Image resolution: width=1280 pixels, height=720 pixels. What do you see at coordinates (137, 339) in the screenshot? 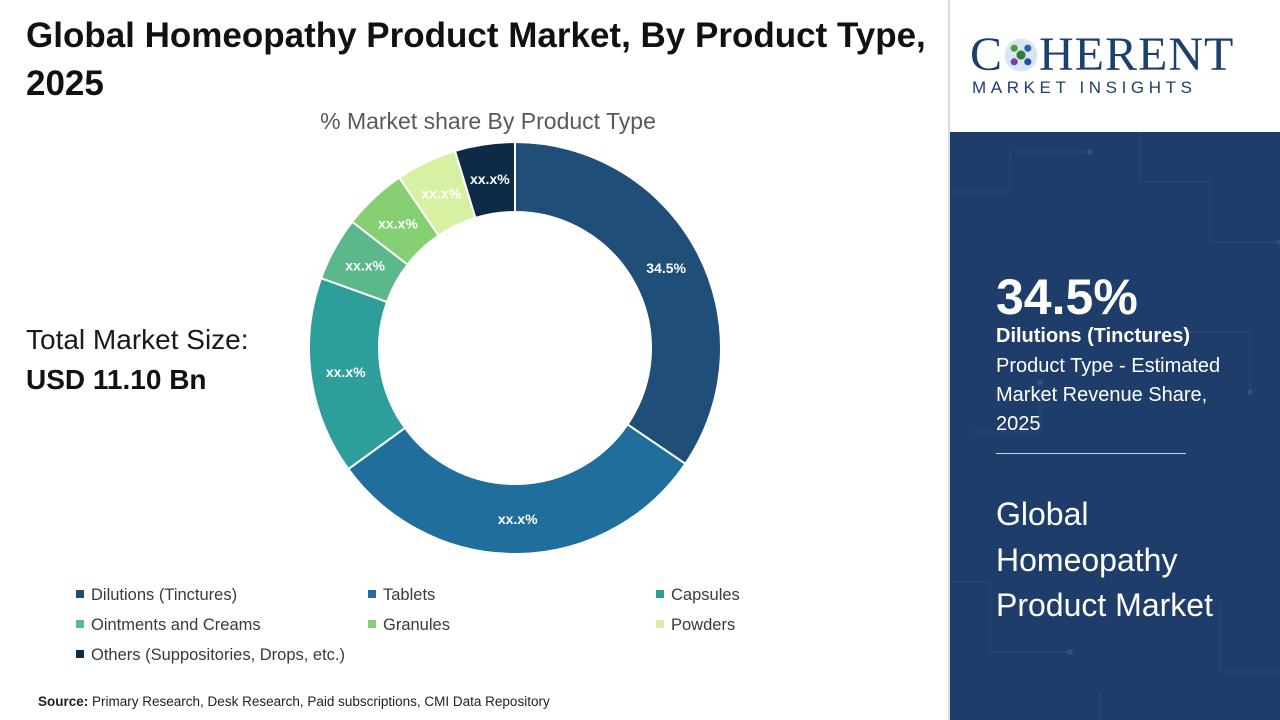
I see `market-size-label: Total Market Size:` at bounding box center [137, 339].